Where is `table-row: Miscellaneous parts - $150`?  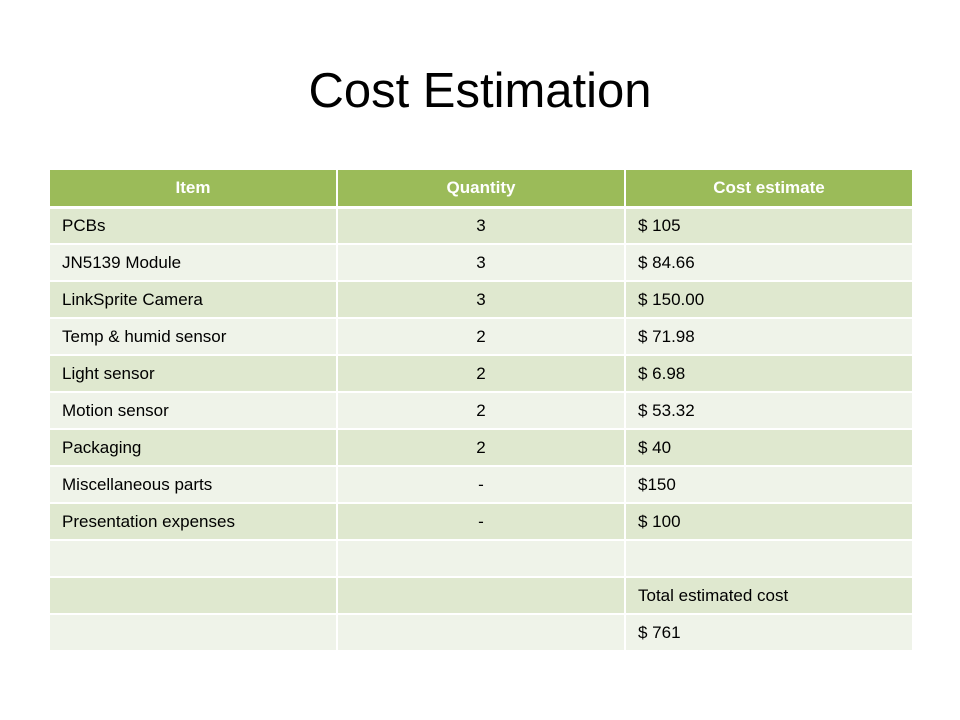 table-row: Miscellaneous parts - $150 is located at coordinates (481, 484).